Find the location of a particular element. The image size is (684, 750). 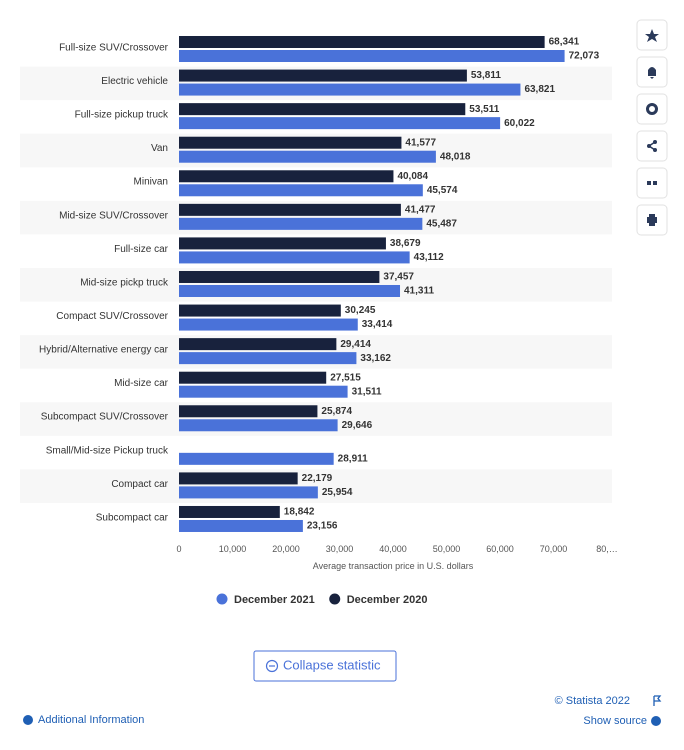

value-label: 53,511 is located at coordinates (484, 109).